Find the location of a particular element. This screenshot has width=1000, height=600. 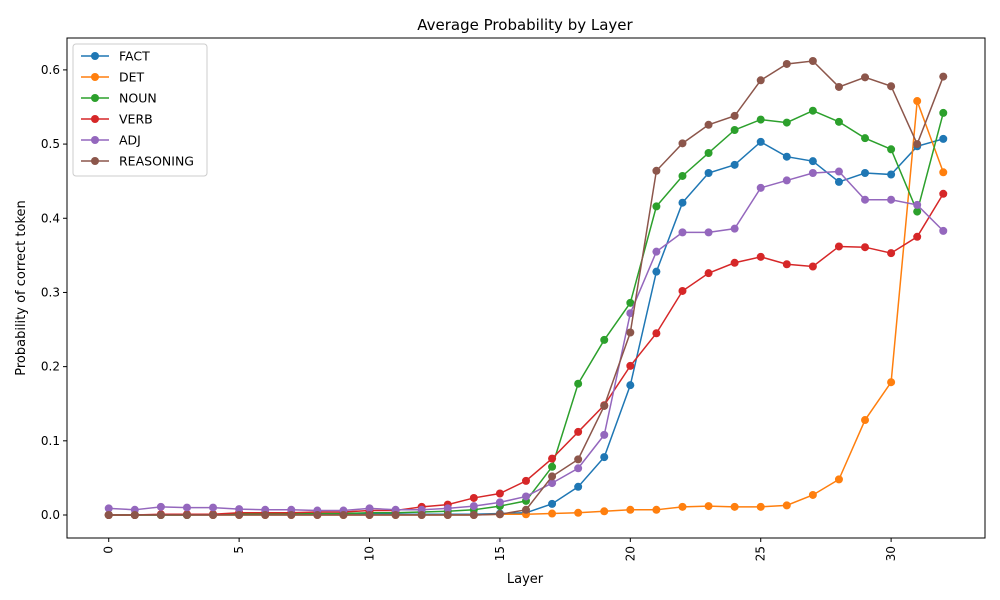

x-tick-label: 20 is located at coordinates (630, 553).